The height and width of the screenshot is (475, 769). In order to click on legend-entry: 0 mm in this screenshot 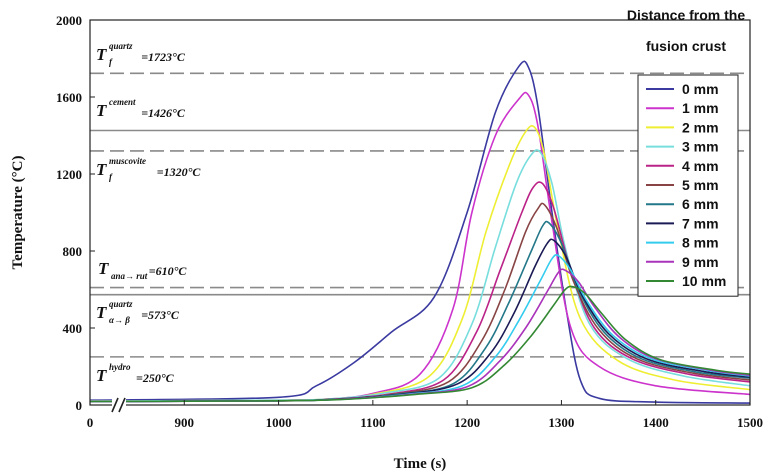, I will do `click(700, 89)`.